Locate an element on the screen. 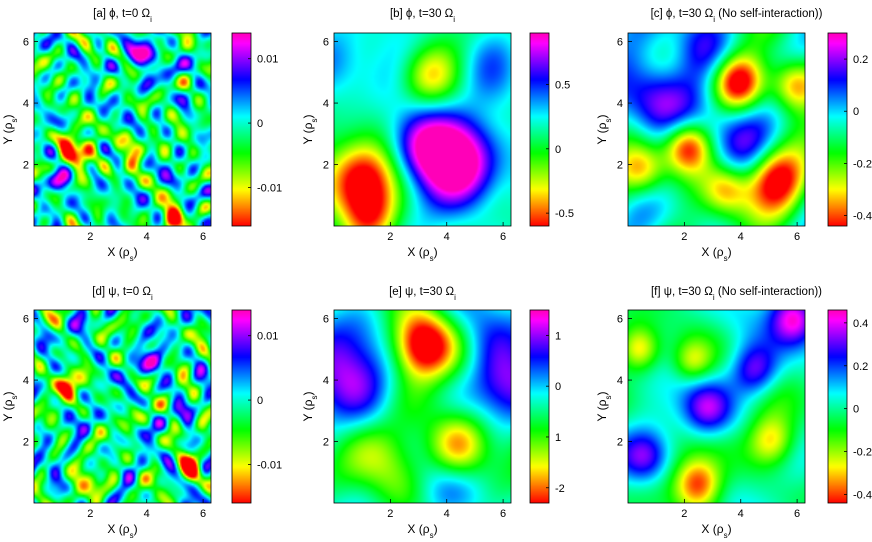 This screenshot has width=872, height=542. colorbar: 0.2 0 -0.2 -0.4 is located at coordinates (849, 129).